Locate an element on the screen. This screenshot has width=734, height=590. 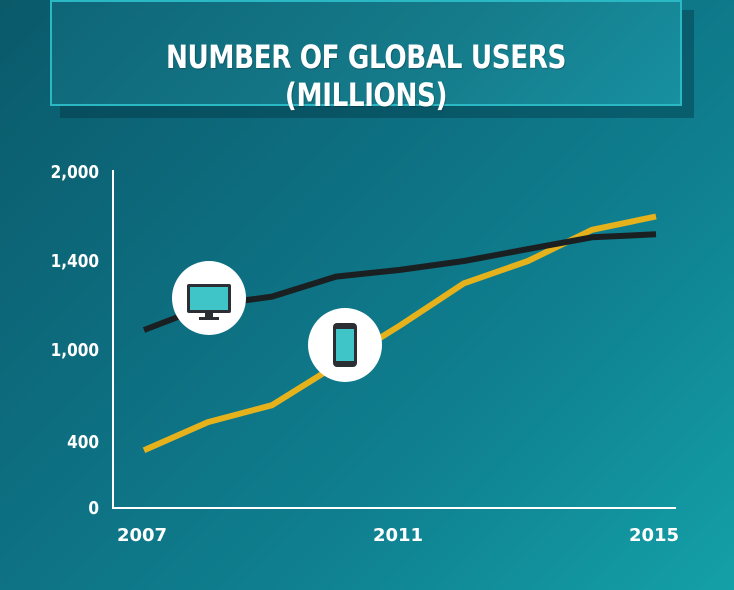
y-tick-label: 2,000 is located at coordinates (75, 172).